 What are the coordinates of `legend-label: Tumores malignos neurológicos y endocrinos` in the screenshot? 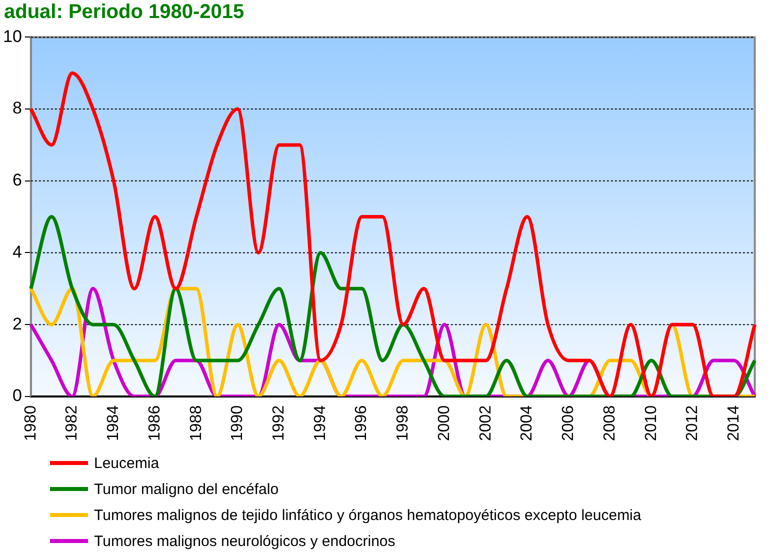 It's located at (245, 541).